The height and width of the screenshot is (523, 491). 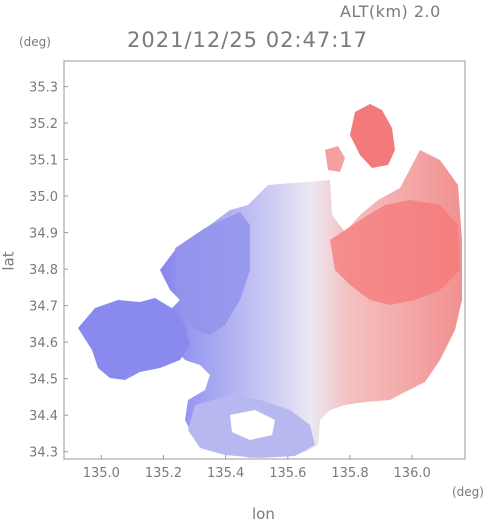 I want to click on echo-north-fragment, so click(x=372, y=136).